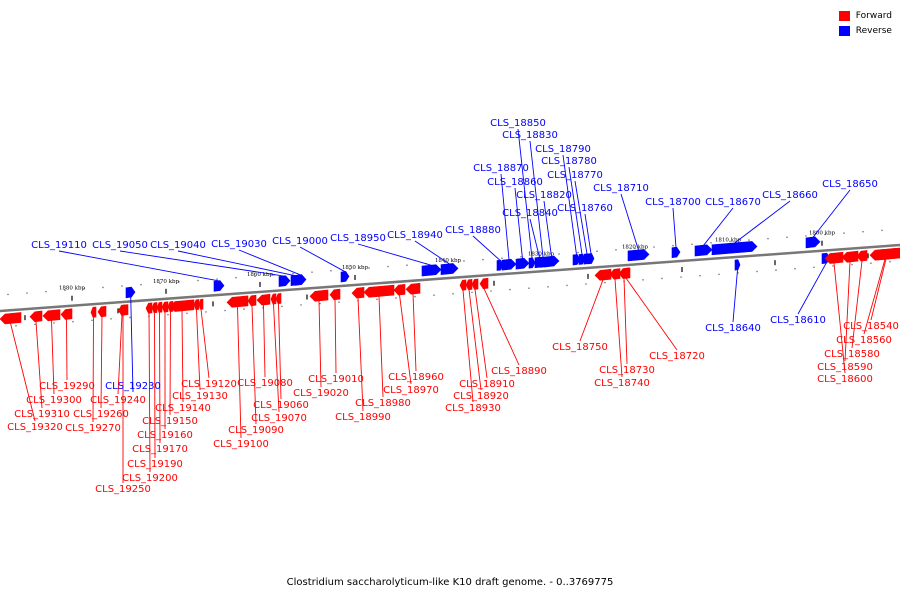  Describe the element at coordinates (415, 235) in the screenshot. I see `gene-label: CLS_18940` at that location.